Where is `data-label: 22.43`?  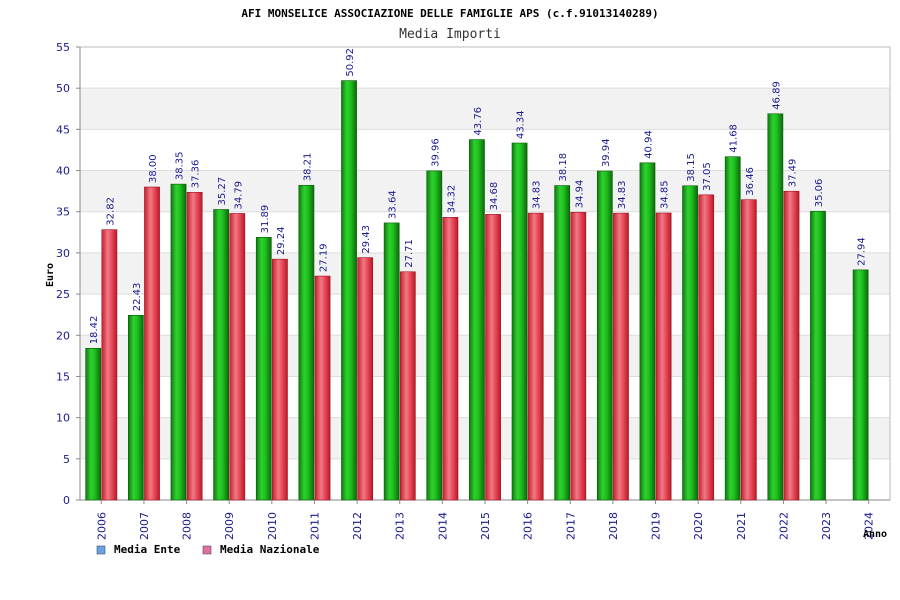 data-label: 22.43 is located at coordinates (137, 297).